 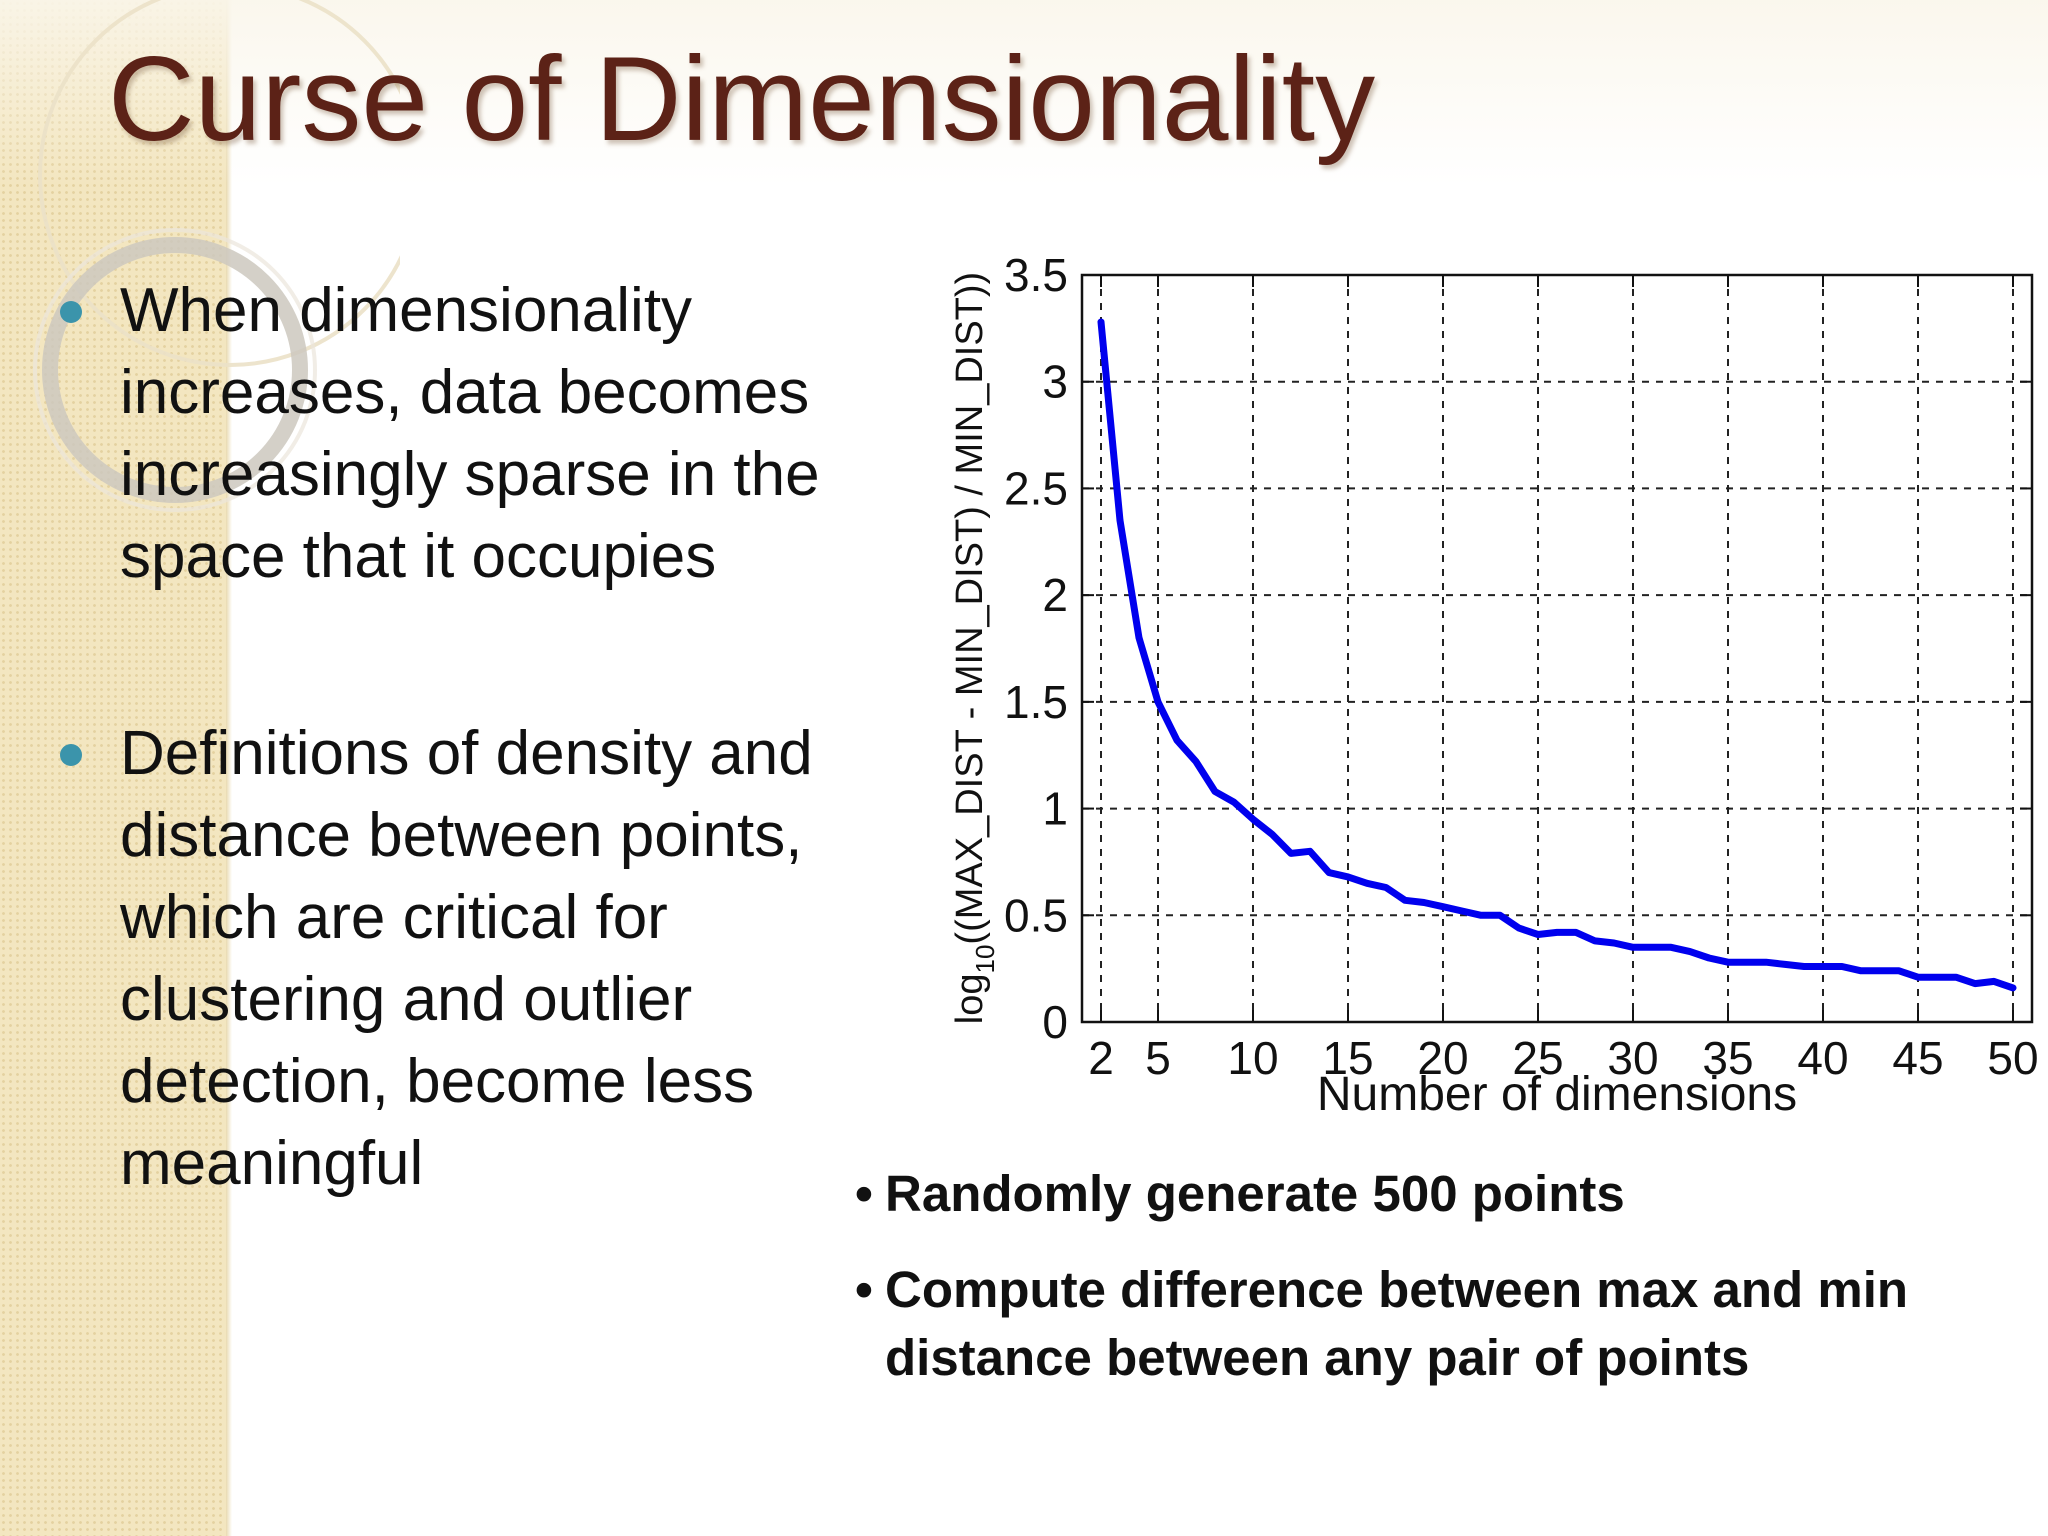 I want to click on y-tick-label: 1, so click(x=1055, y=809).